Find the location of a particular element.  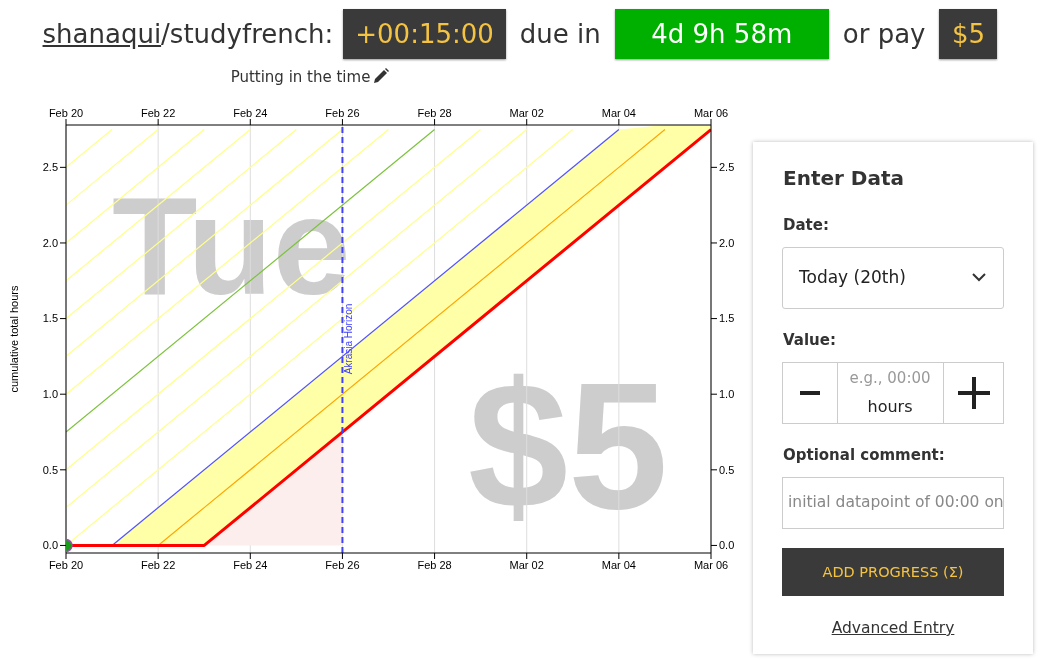

chart-title: Putting in the time is located at coordinates (300, 77).